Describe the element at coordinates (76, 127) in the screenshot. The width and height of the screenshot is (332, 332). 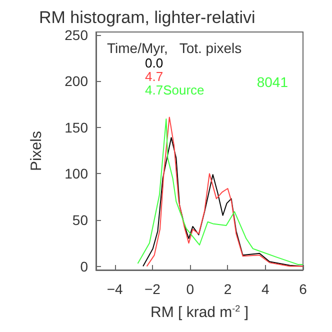
I see `y-tick-label: 150` at that location.